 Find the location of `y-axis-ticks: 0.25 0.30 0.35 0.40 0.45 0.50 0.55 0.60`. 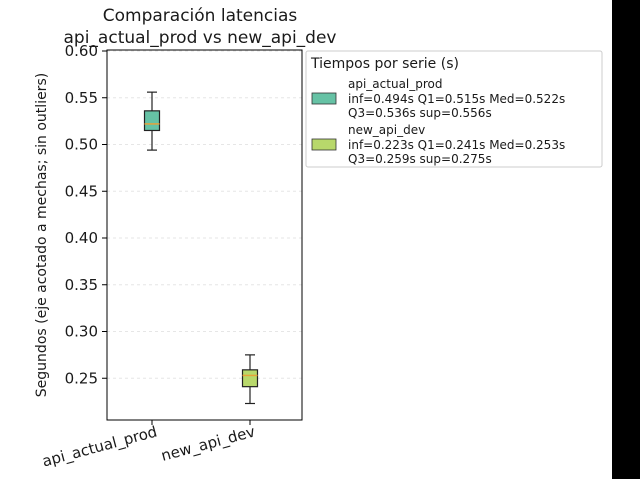

y-axis-ticks: 0.25 0.30 0.35 0.40 0.45 0.50 0.55 0.60 is located at coordinates (86, 214).